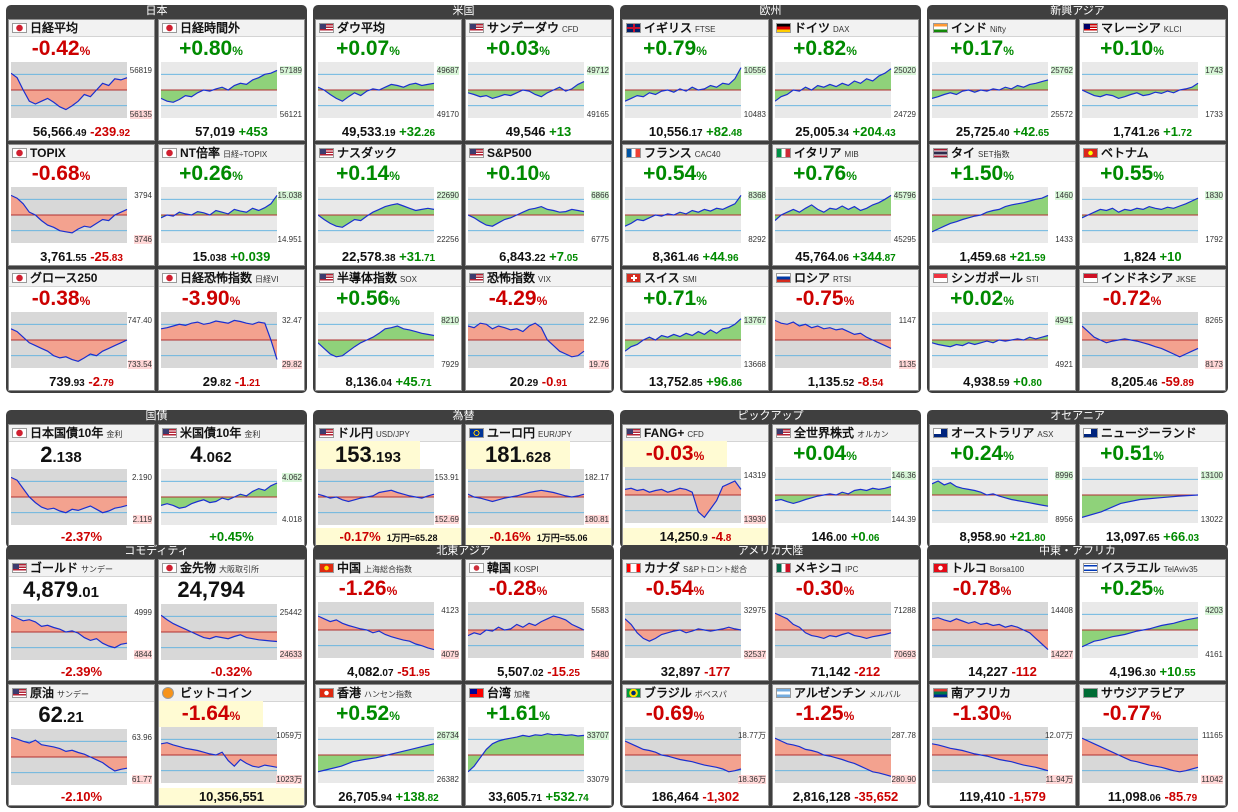 The height and width of the screenshot is (812, 1238). What do you see at coordinates (156, 416) in the screenshot?
I see `group-title: 国債` at bounding box center [156, 416].